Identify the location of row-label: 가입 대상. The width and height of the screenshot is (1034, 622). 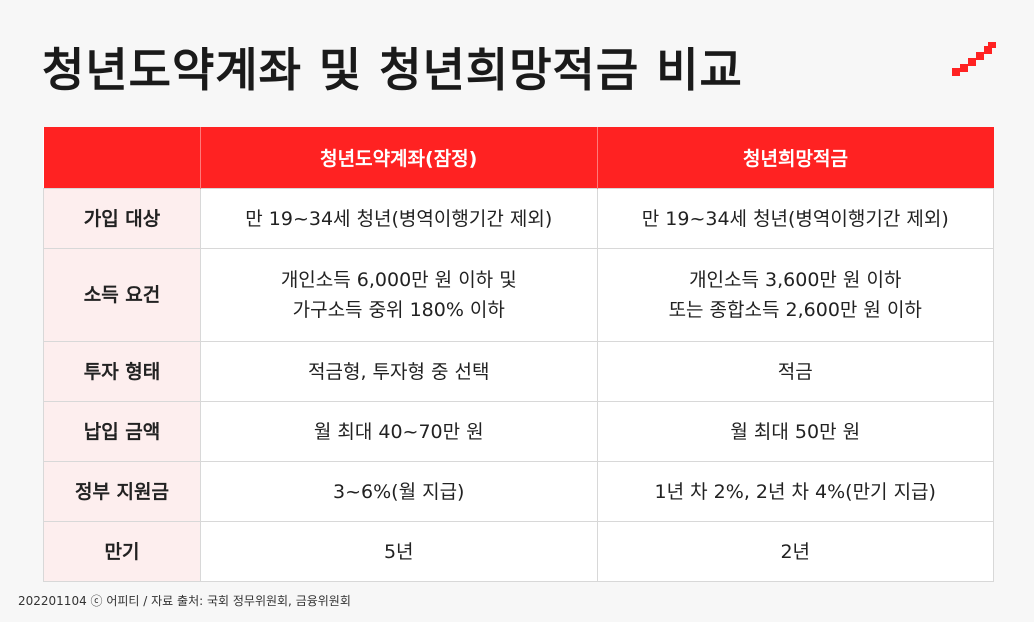
(122, 218).